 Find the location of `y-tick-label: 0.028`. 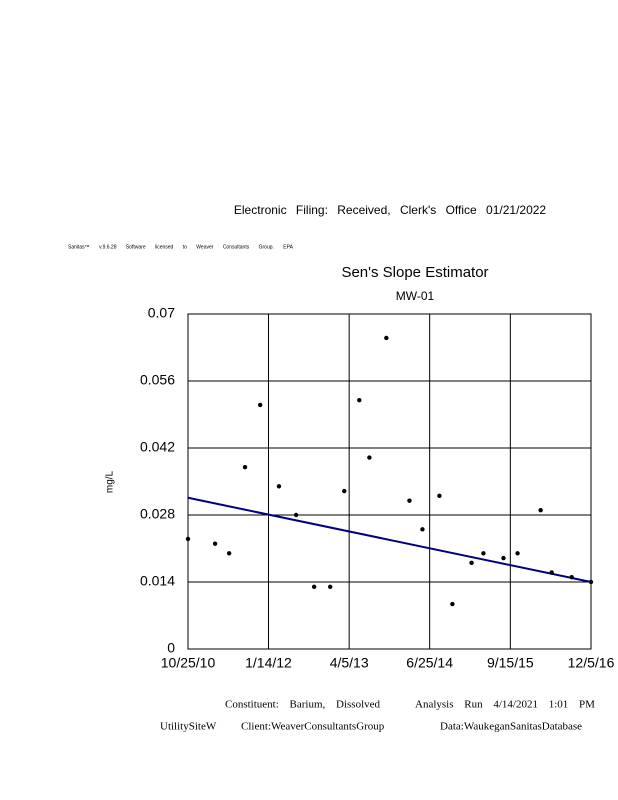

y-tick-label: 0.028 is located at coordinates (157, 514).